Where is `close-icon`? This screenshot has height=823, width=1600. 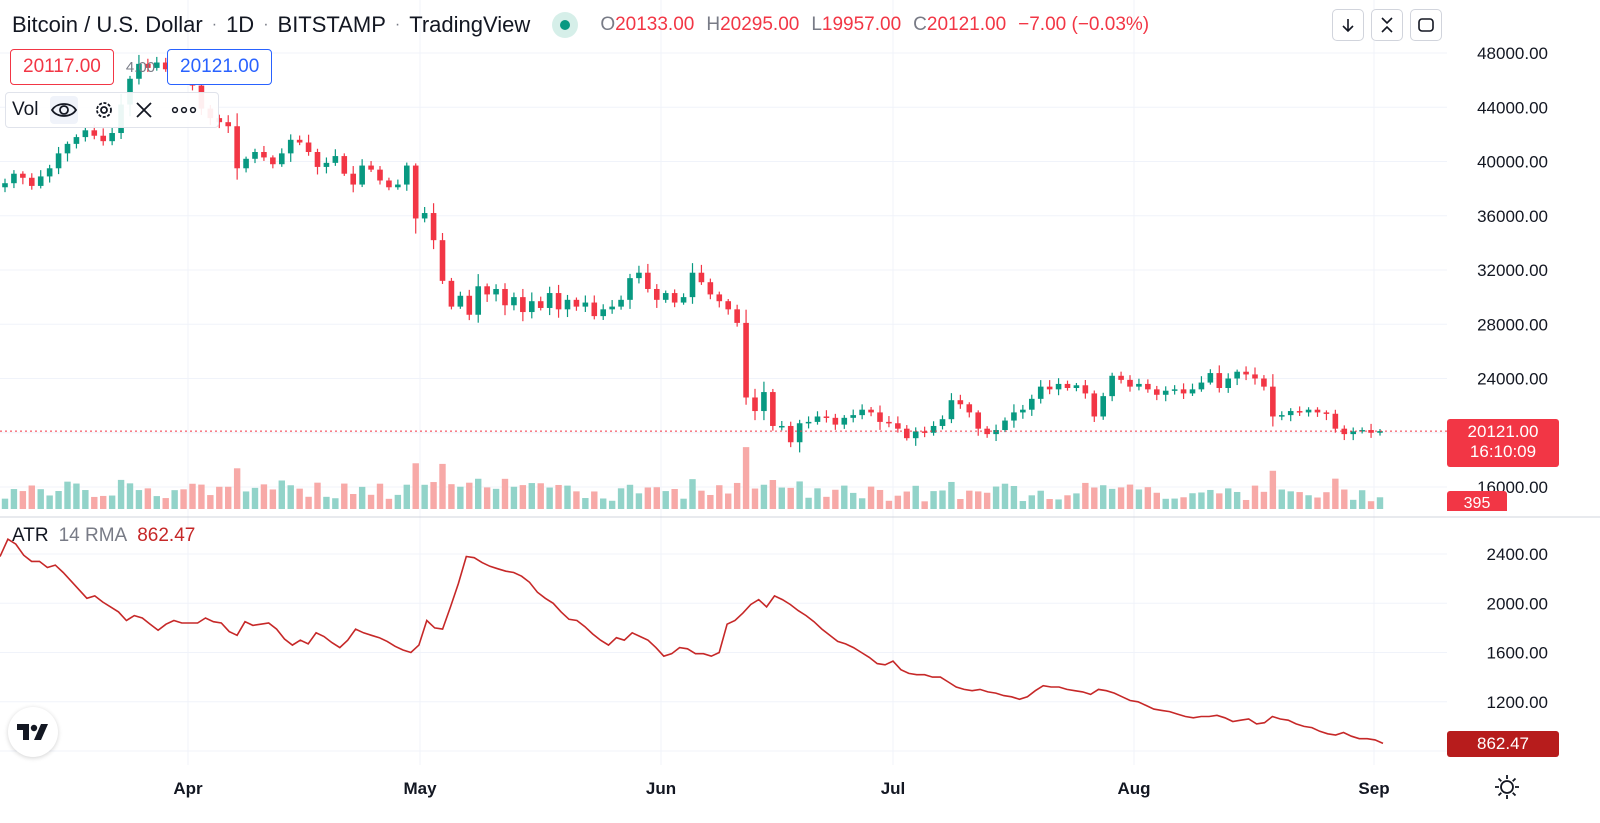
close-icon is located at coordinates (144, 110).